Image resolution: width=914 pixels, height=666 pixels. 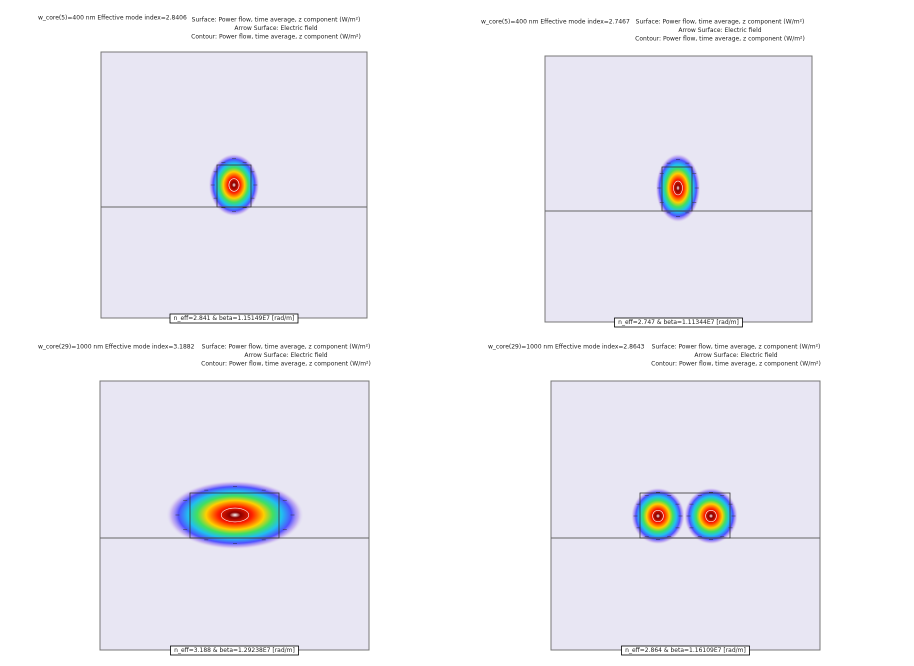 I want to click on caption: n_eff=3.188 & beta=1.29238E7 [rad/m], so click(x=234, y=650).